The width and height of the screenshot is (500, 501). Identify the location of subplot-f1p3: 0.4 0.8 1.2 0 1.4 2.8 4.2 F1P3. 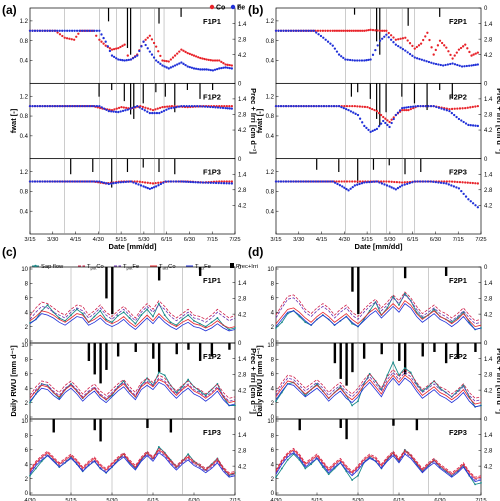
(133, 196).